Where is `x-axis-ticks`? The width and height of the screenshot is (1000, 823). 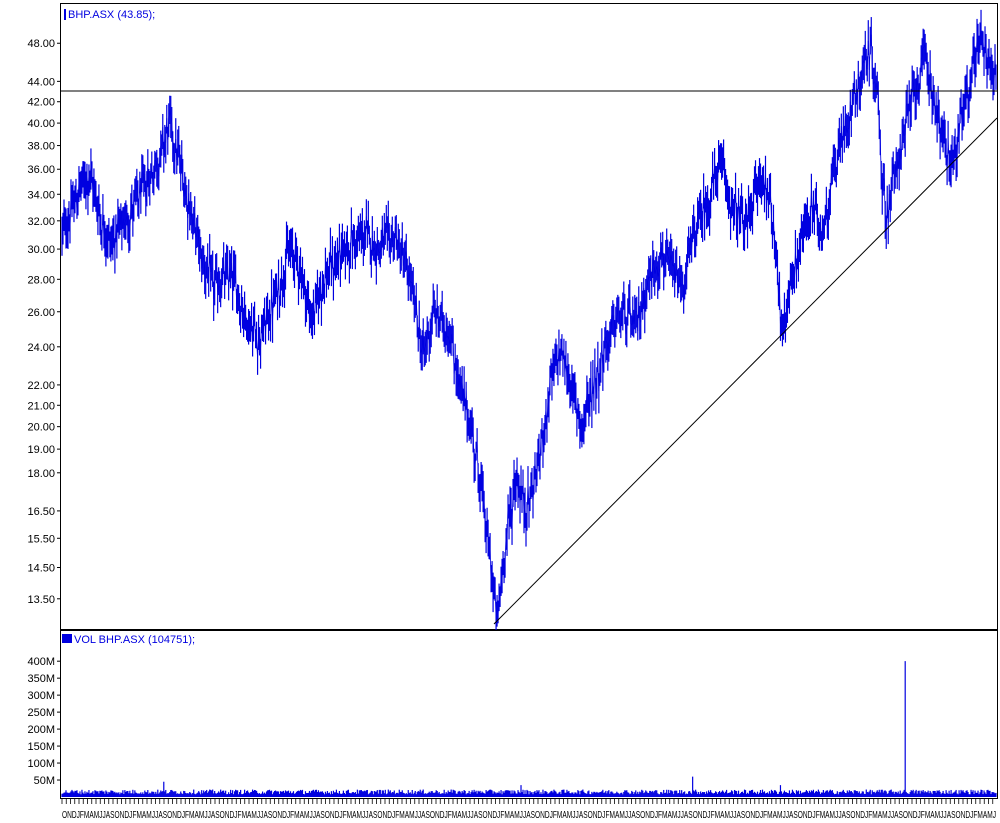 x-axis-ticks is located at coordinates (527, 801).